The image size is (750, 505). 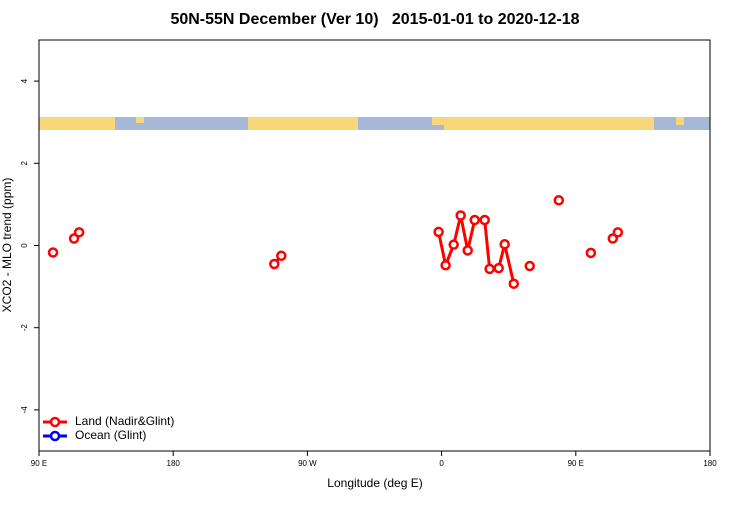 I want to click on map-strip, so click(x=374, y=123).